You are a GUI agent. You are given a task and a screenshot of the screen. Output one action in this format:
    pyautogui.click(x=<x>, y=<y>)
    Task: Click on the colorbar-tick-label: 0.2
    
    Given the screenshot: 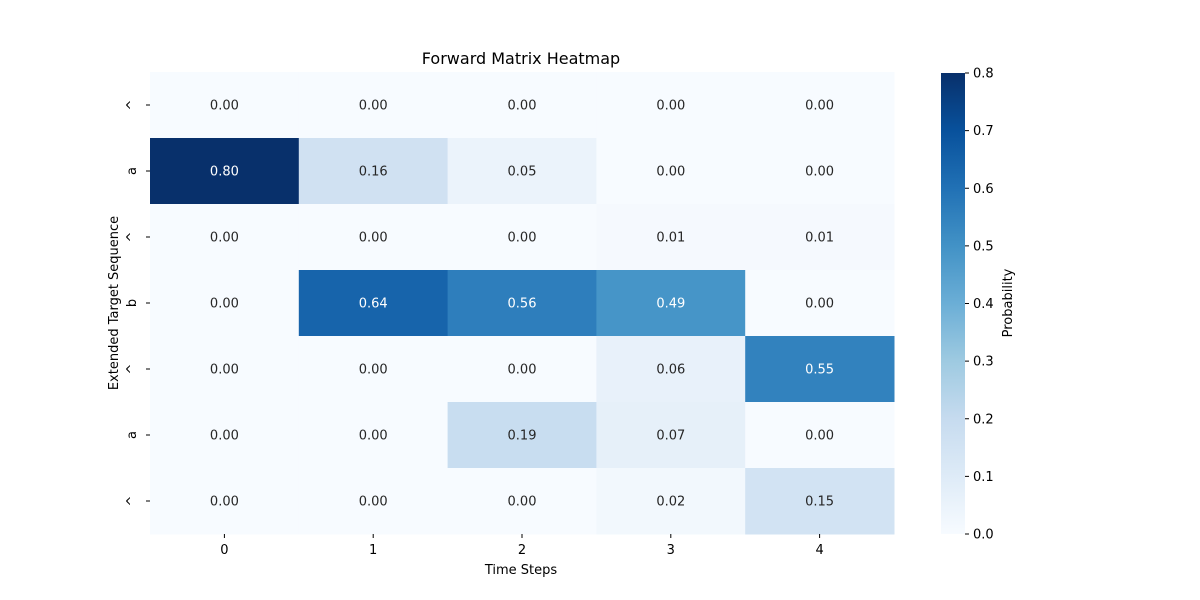 What is the action you would take?
    pyautogui.click(x=983, y=419)
    